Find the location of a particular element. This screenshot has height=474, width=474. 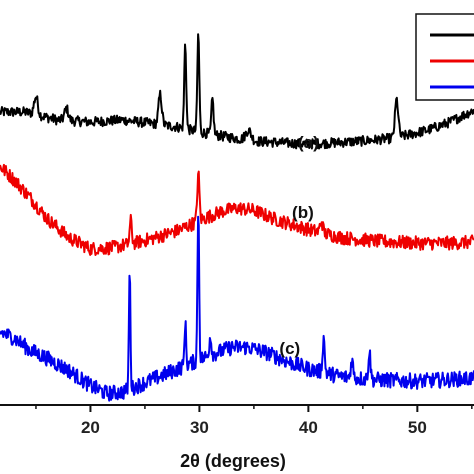

x-axis-title: 2θ (degrees) is located at coordinates (233, 461).